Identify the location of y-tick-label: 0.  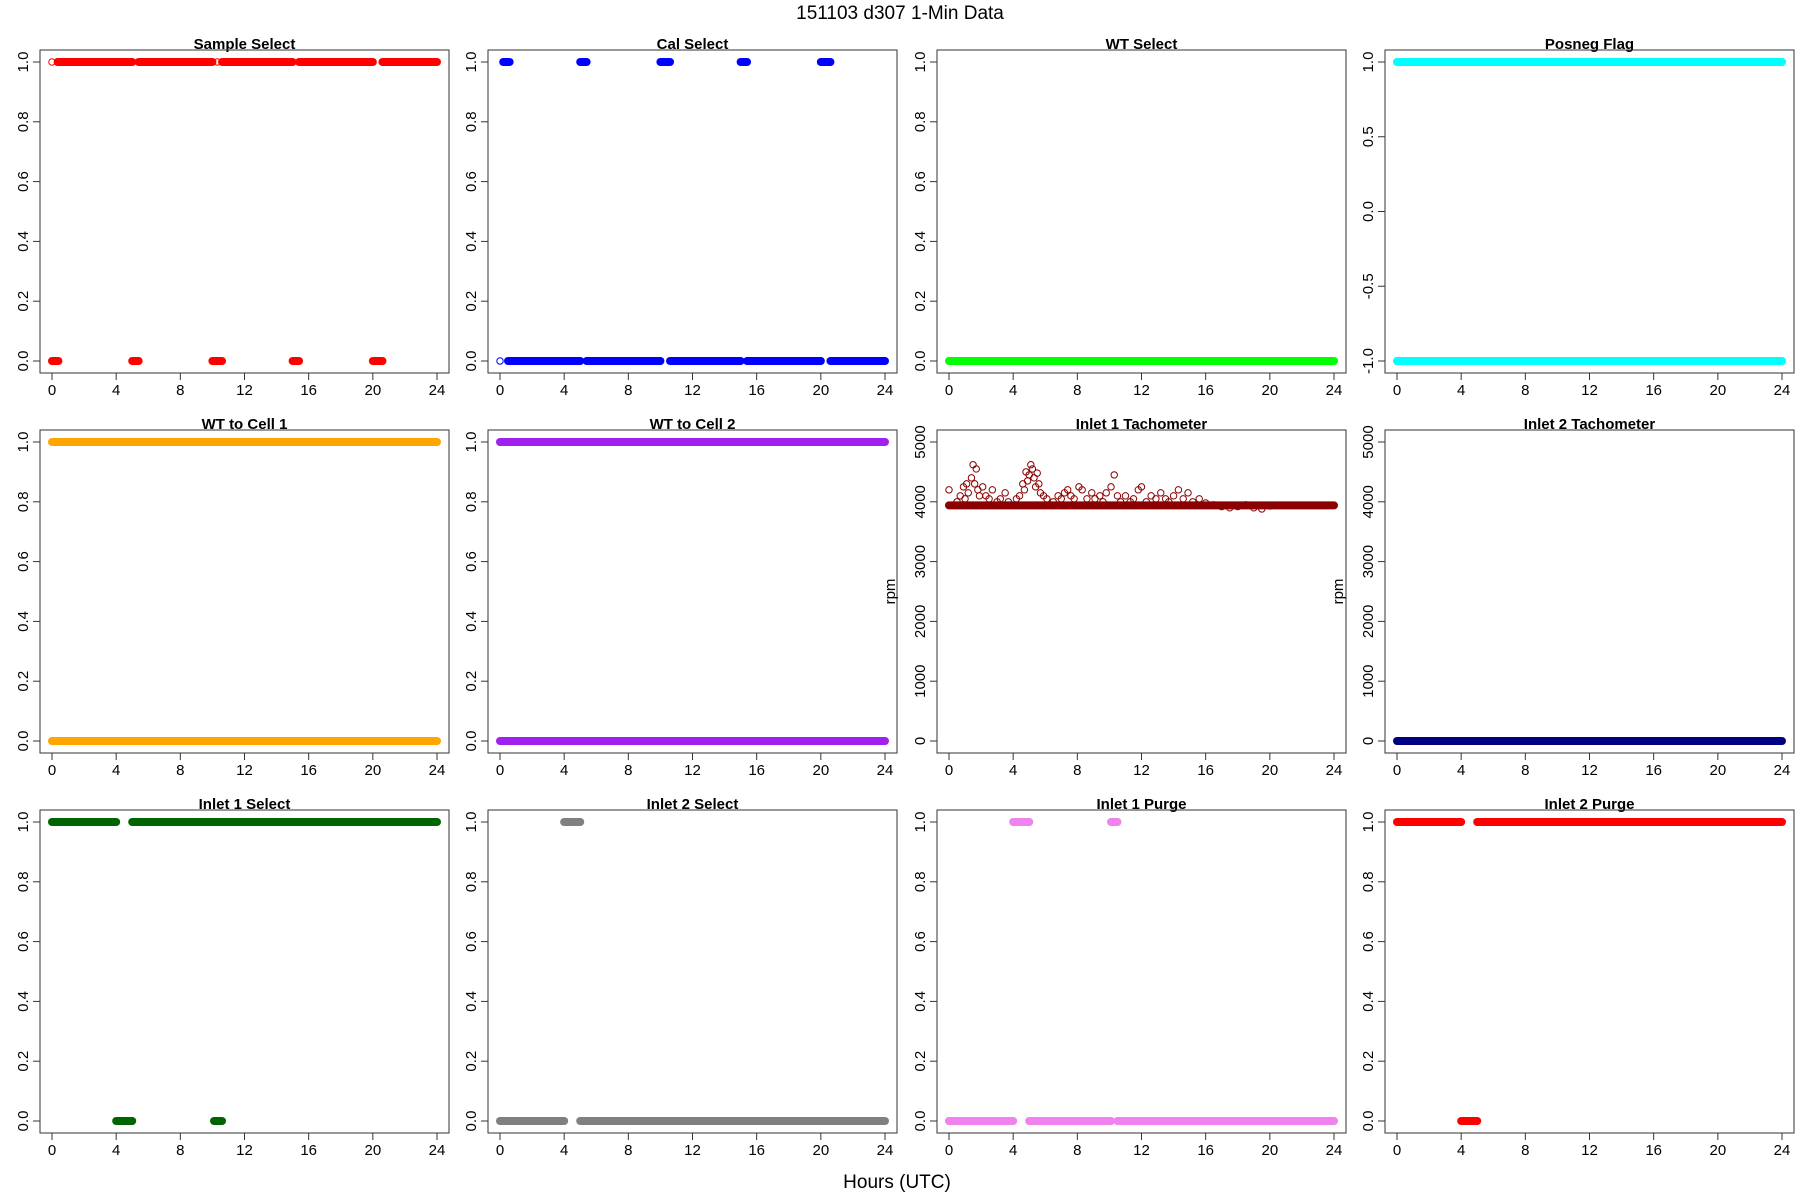
(1368, 741).